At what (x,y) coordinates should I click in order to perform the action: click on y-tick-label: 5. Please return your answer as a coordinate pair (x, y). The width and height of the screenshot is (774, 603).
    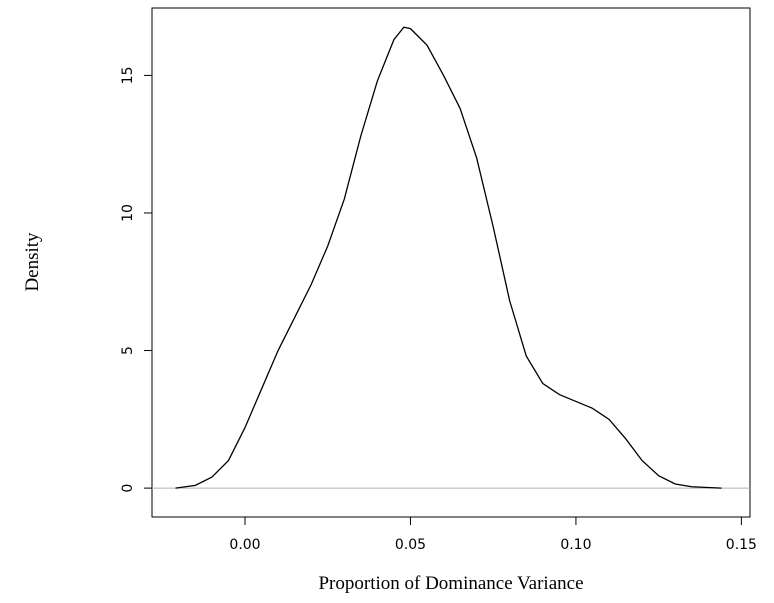
    Looking at the image, I should click on (128, 350).